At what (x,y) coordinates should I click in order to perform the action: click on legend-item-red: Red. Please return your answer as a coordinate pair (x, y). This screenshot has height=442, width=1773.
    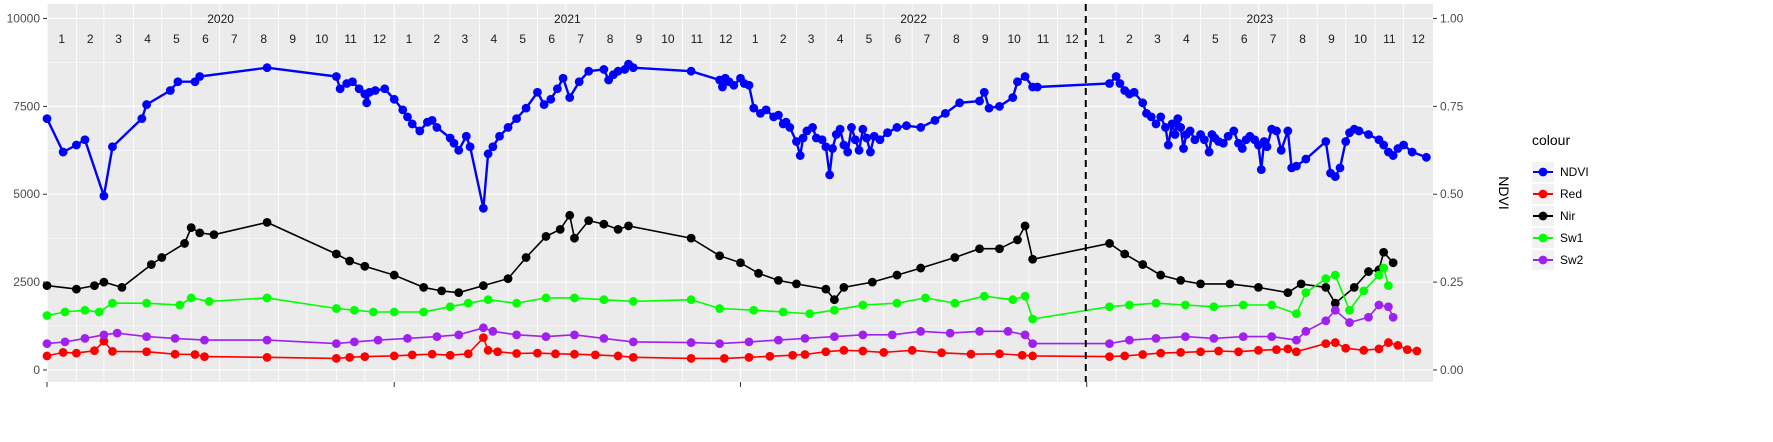
    Looking at the image, I should click on (1557, 194).